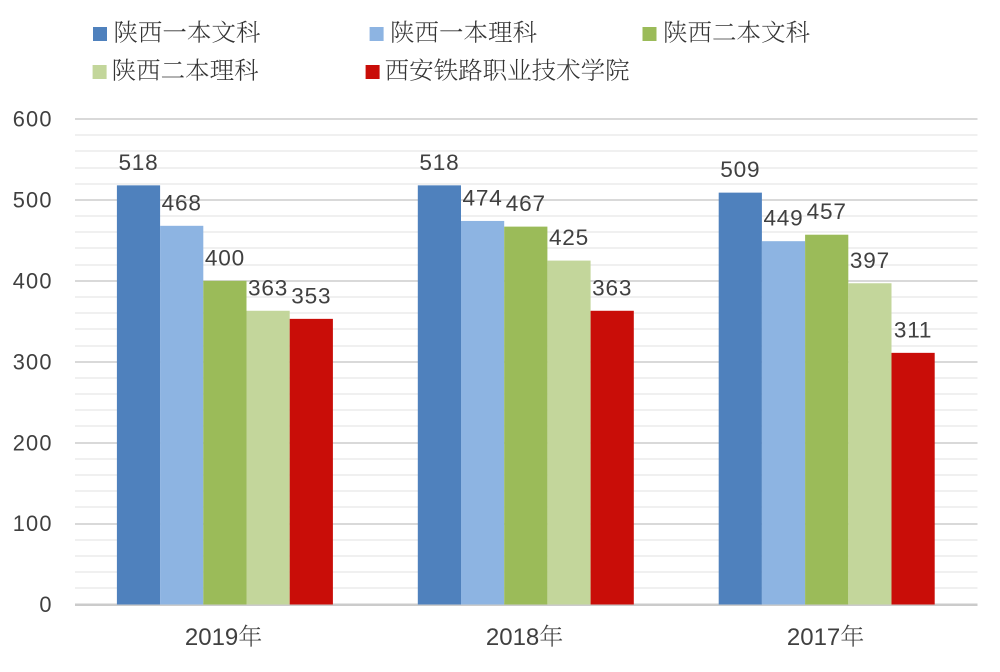  I want to click on svg-text: 200, so click(33, 442).